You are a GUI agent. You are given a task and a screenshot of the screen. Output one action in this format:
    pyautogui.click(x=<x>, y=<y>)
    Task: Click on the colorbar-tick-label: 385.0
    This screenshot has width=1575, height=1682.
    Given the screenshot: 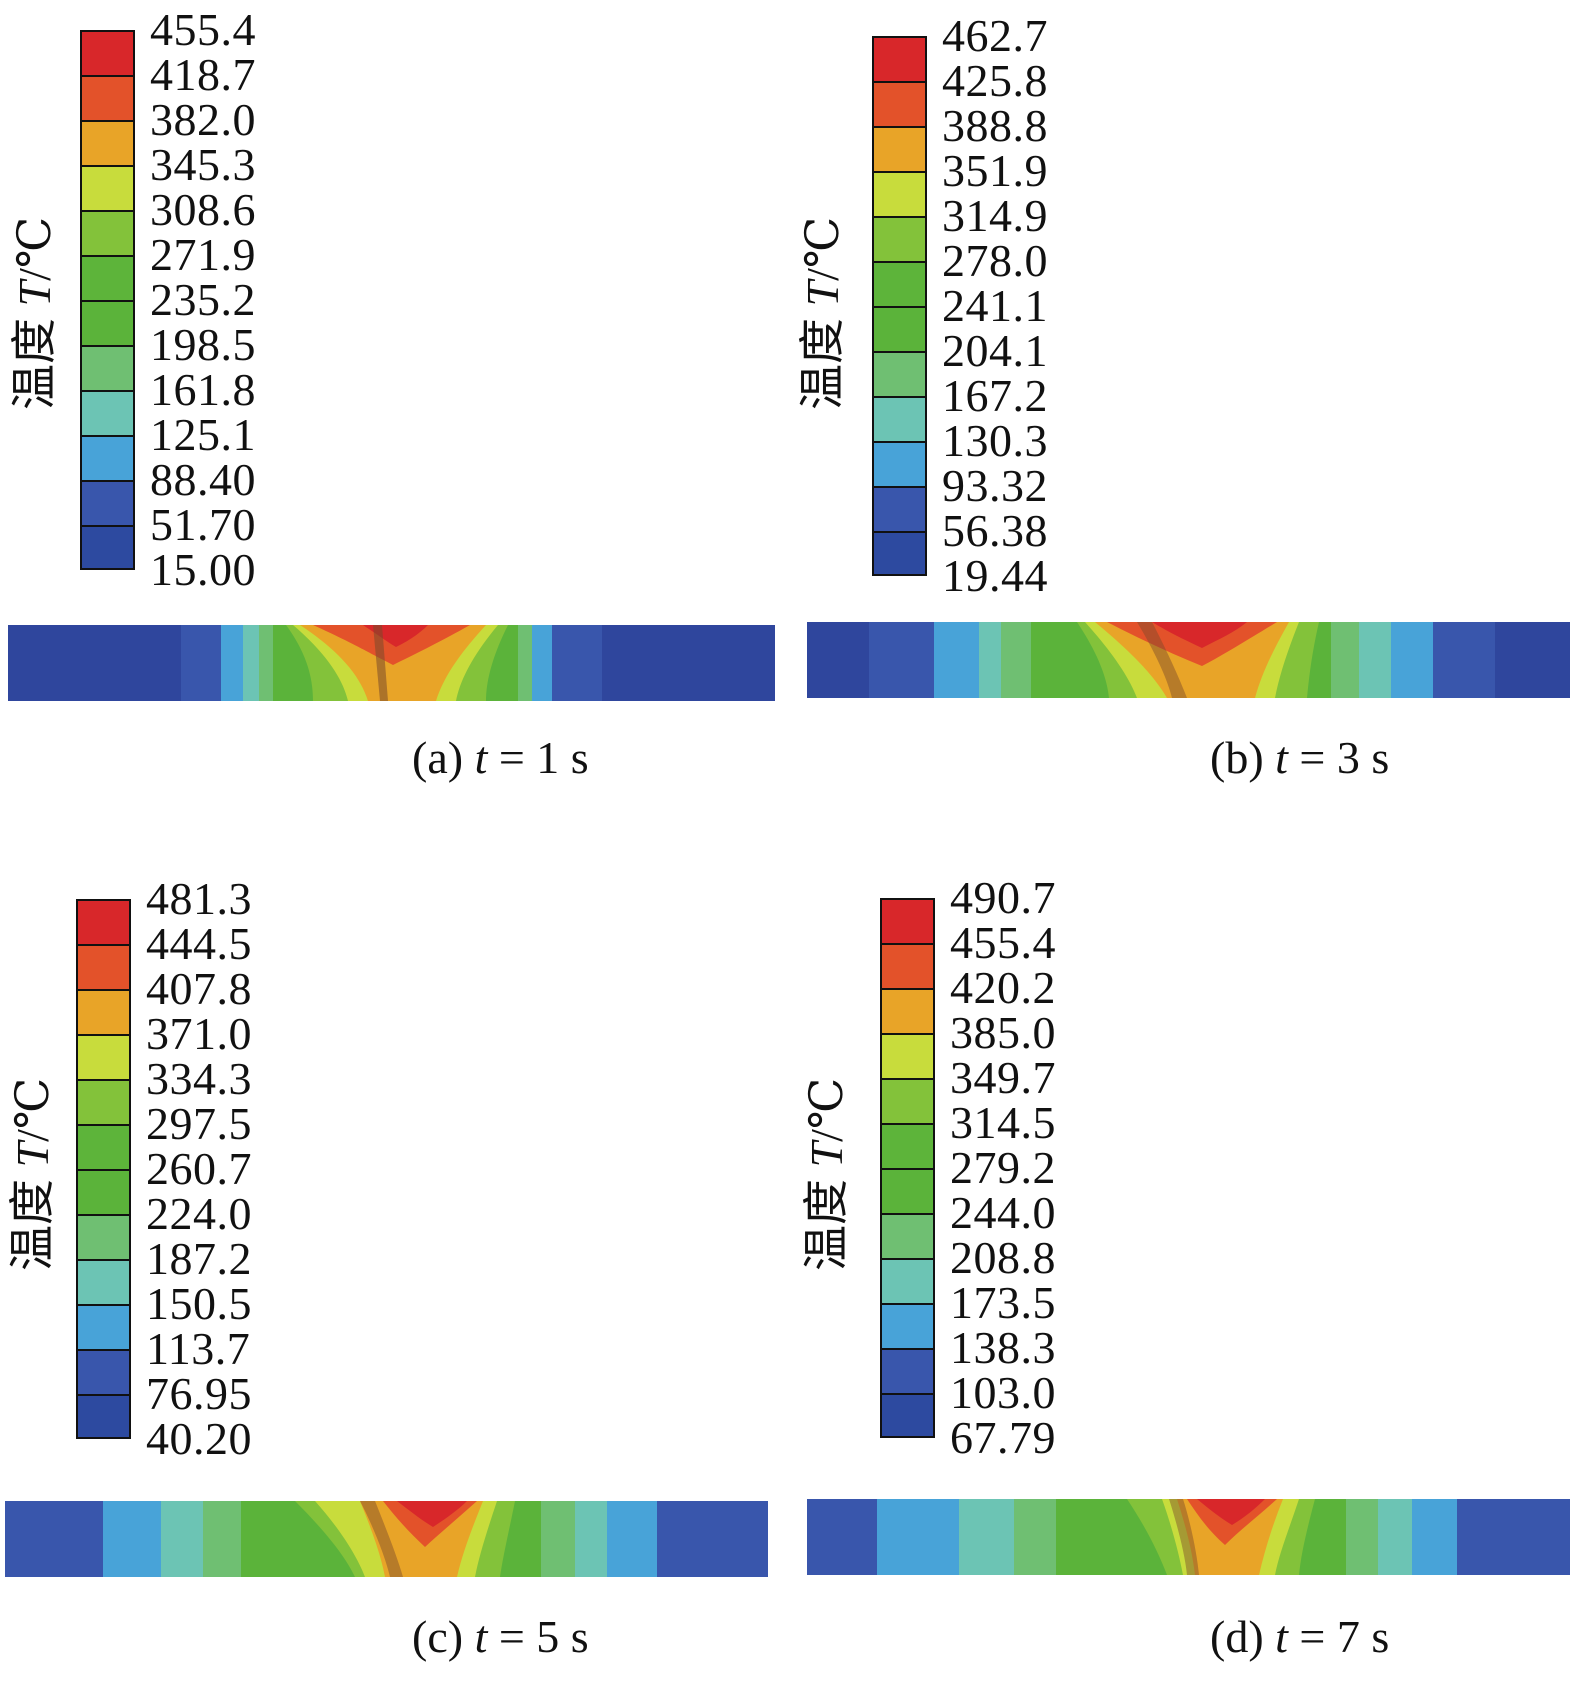 What is the action you would take?
    pyautogui.click(x=1003, y=1032)
    